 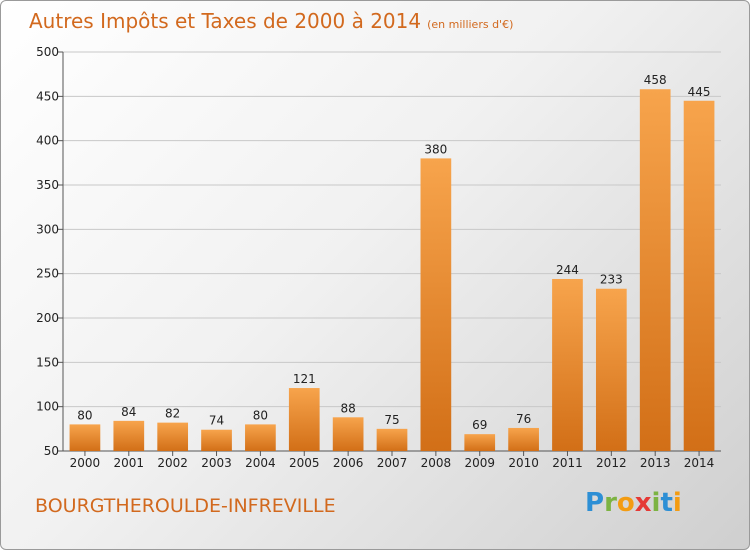 I want to click on data-label: 445, so click(x=699, y=92).